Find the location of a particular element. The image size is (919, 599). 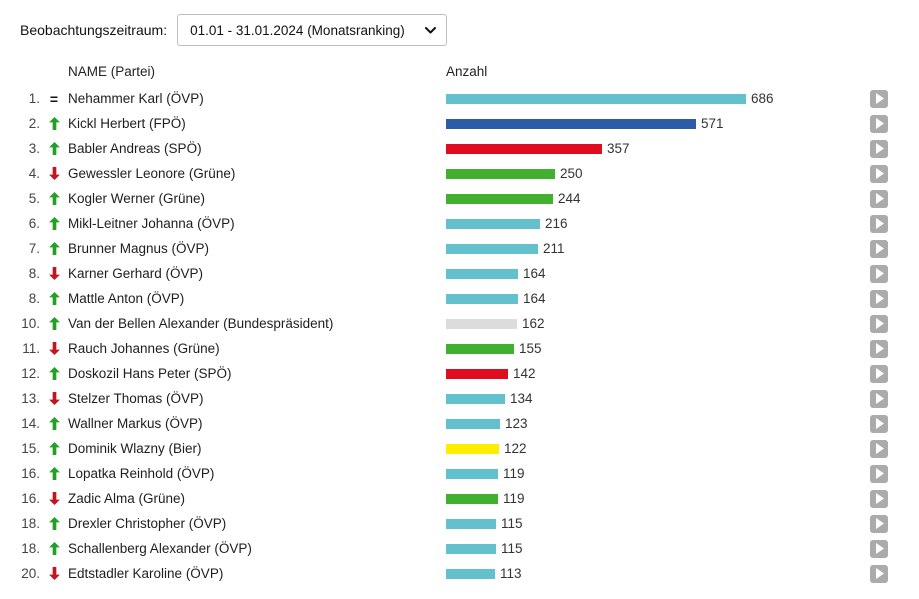

count-value: 123 is located at coordinates (516, 423).